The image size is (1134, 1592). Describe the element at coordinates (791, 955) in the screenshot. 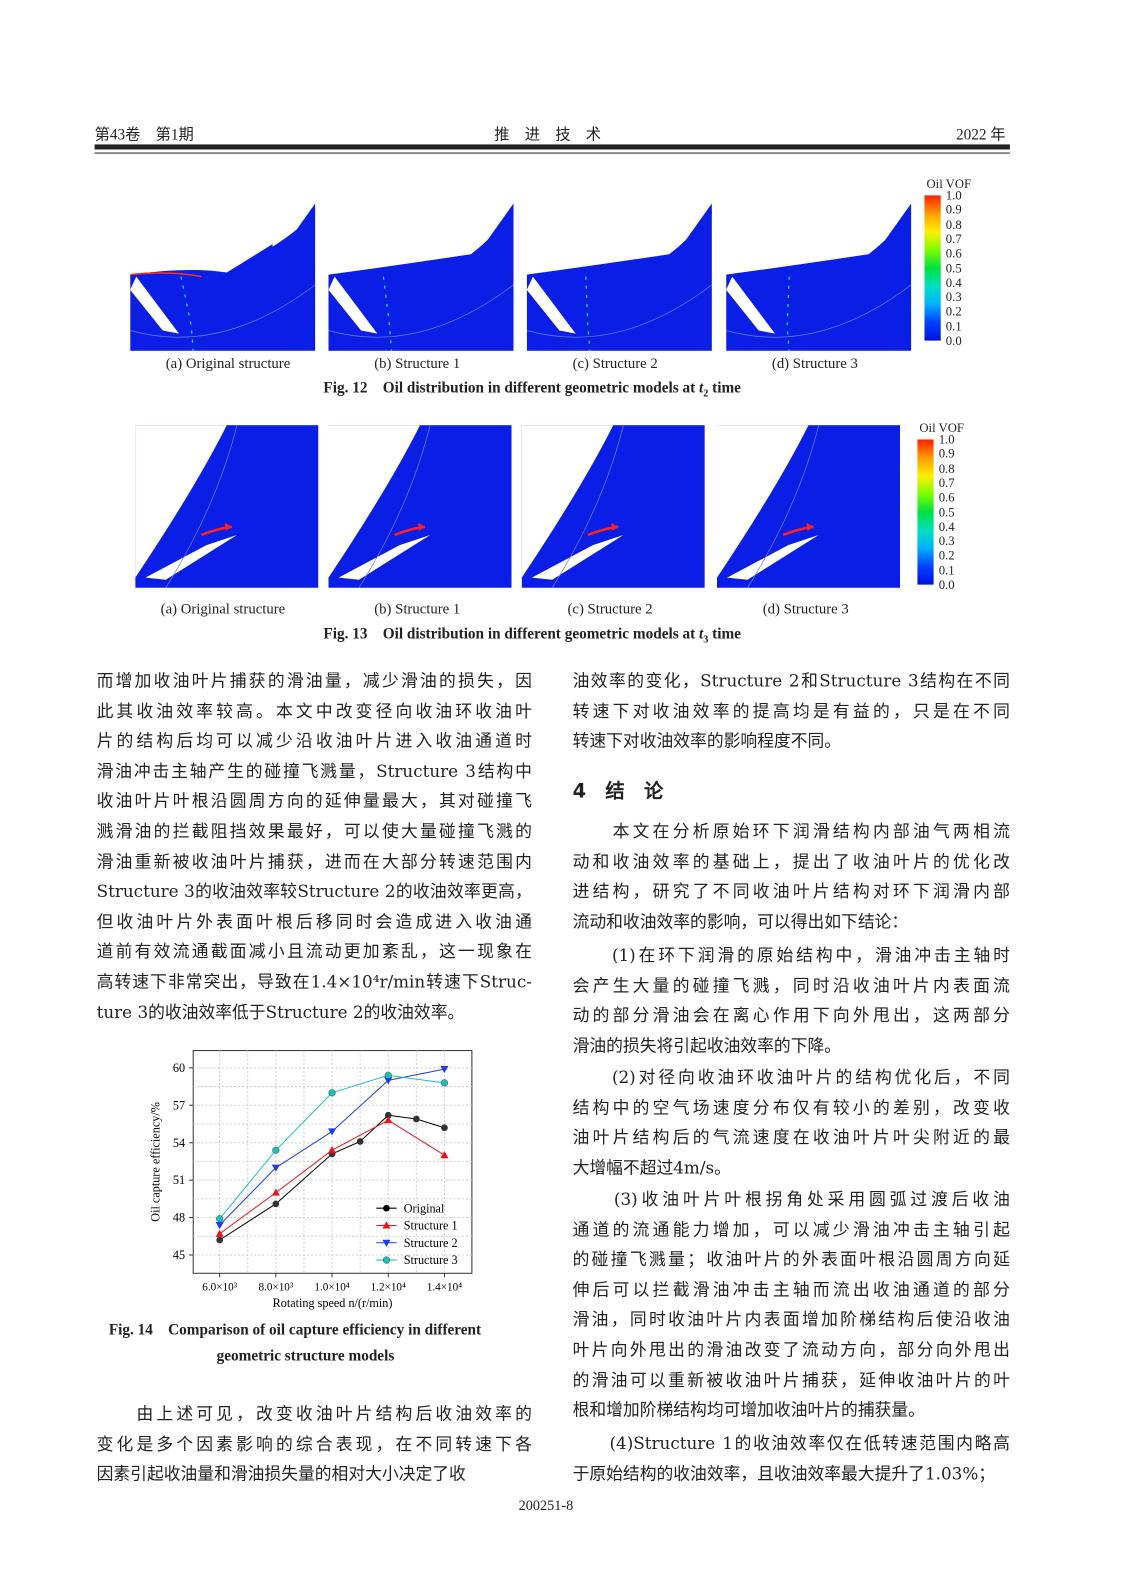

I see `text-line: (1)在环下润滑的原始结构中，滑油冲击主轴时` at that location.